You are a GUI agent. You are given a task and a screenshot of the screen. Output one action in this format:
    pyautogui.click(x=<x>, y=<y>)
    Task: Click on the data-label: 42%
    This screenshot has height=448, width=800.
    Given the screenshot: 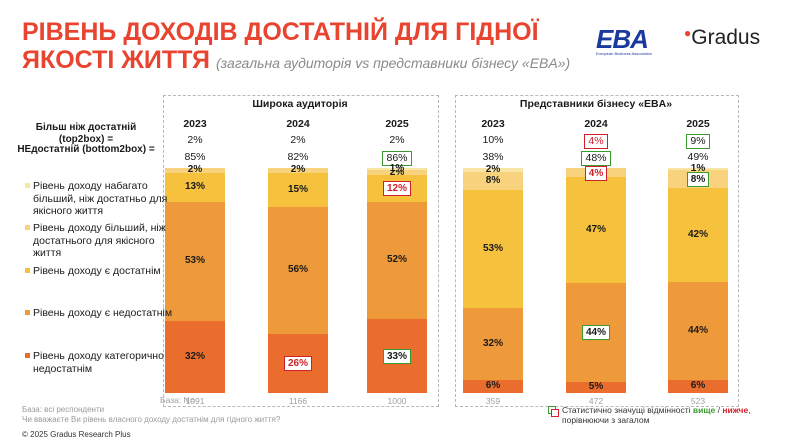 What is the action you would take?
    pyautogui.click(x=698, y=234)
    